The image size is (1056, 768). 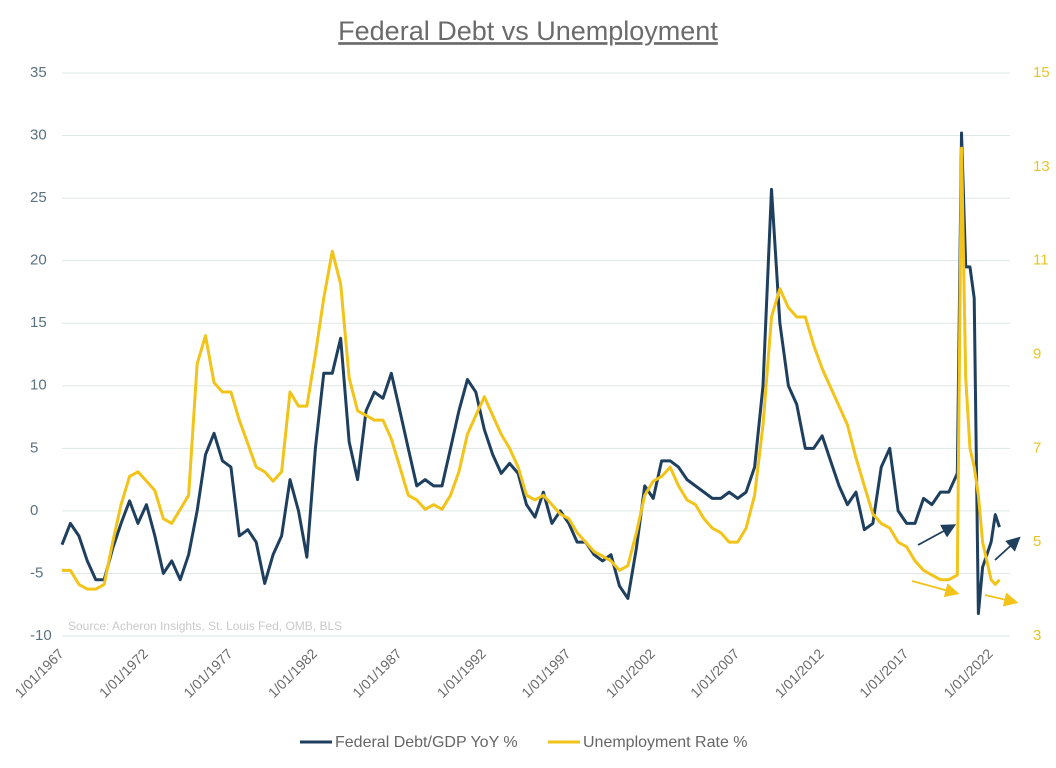 What do you see at coordinates (36, 572) in the screenshot?
I see `y-tick-label: -5` at bounding box center [36, 572].